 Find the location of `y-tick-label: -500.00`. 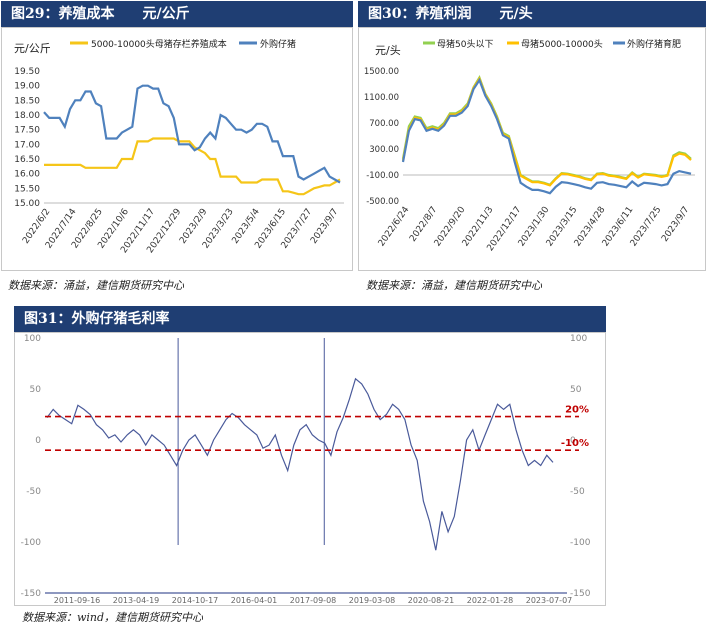

y-tick-label: -500.00 is located at coordinates (382, 202).